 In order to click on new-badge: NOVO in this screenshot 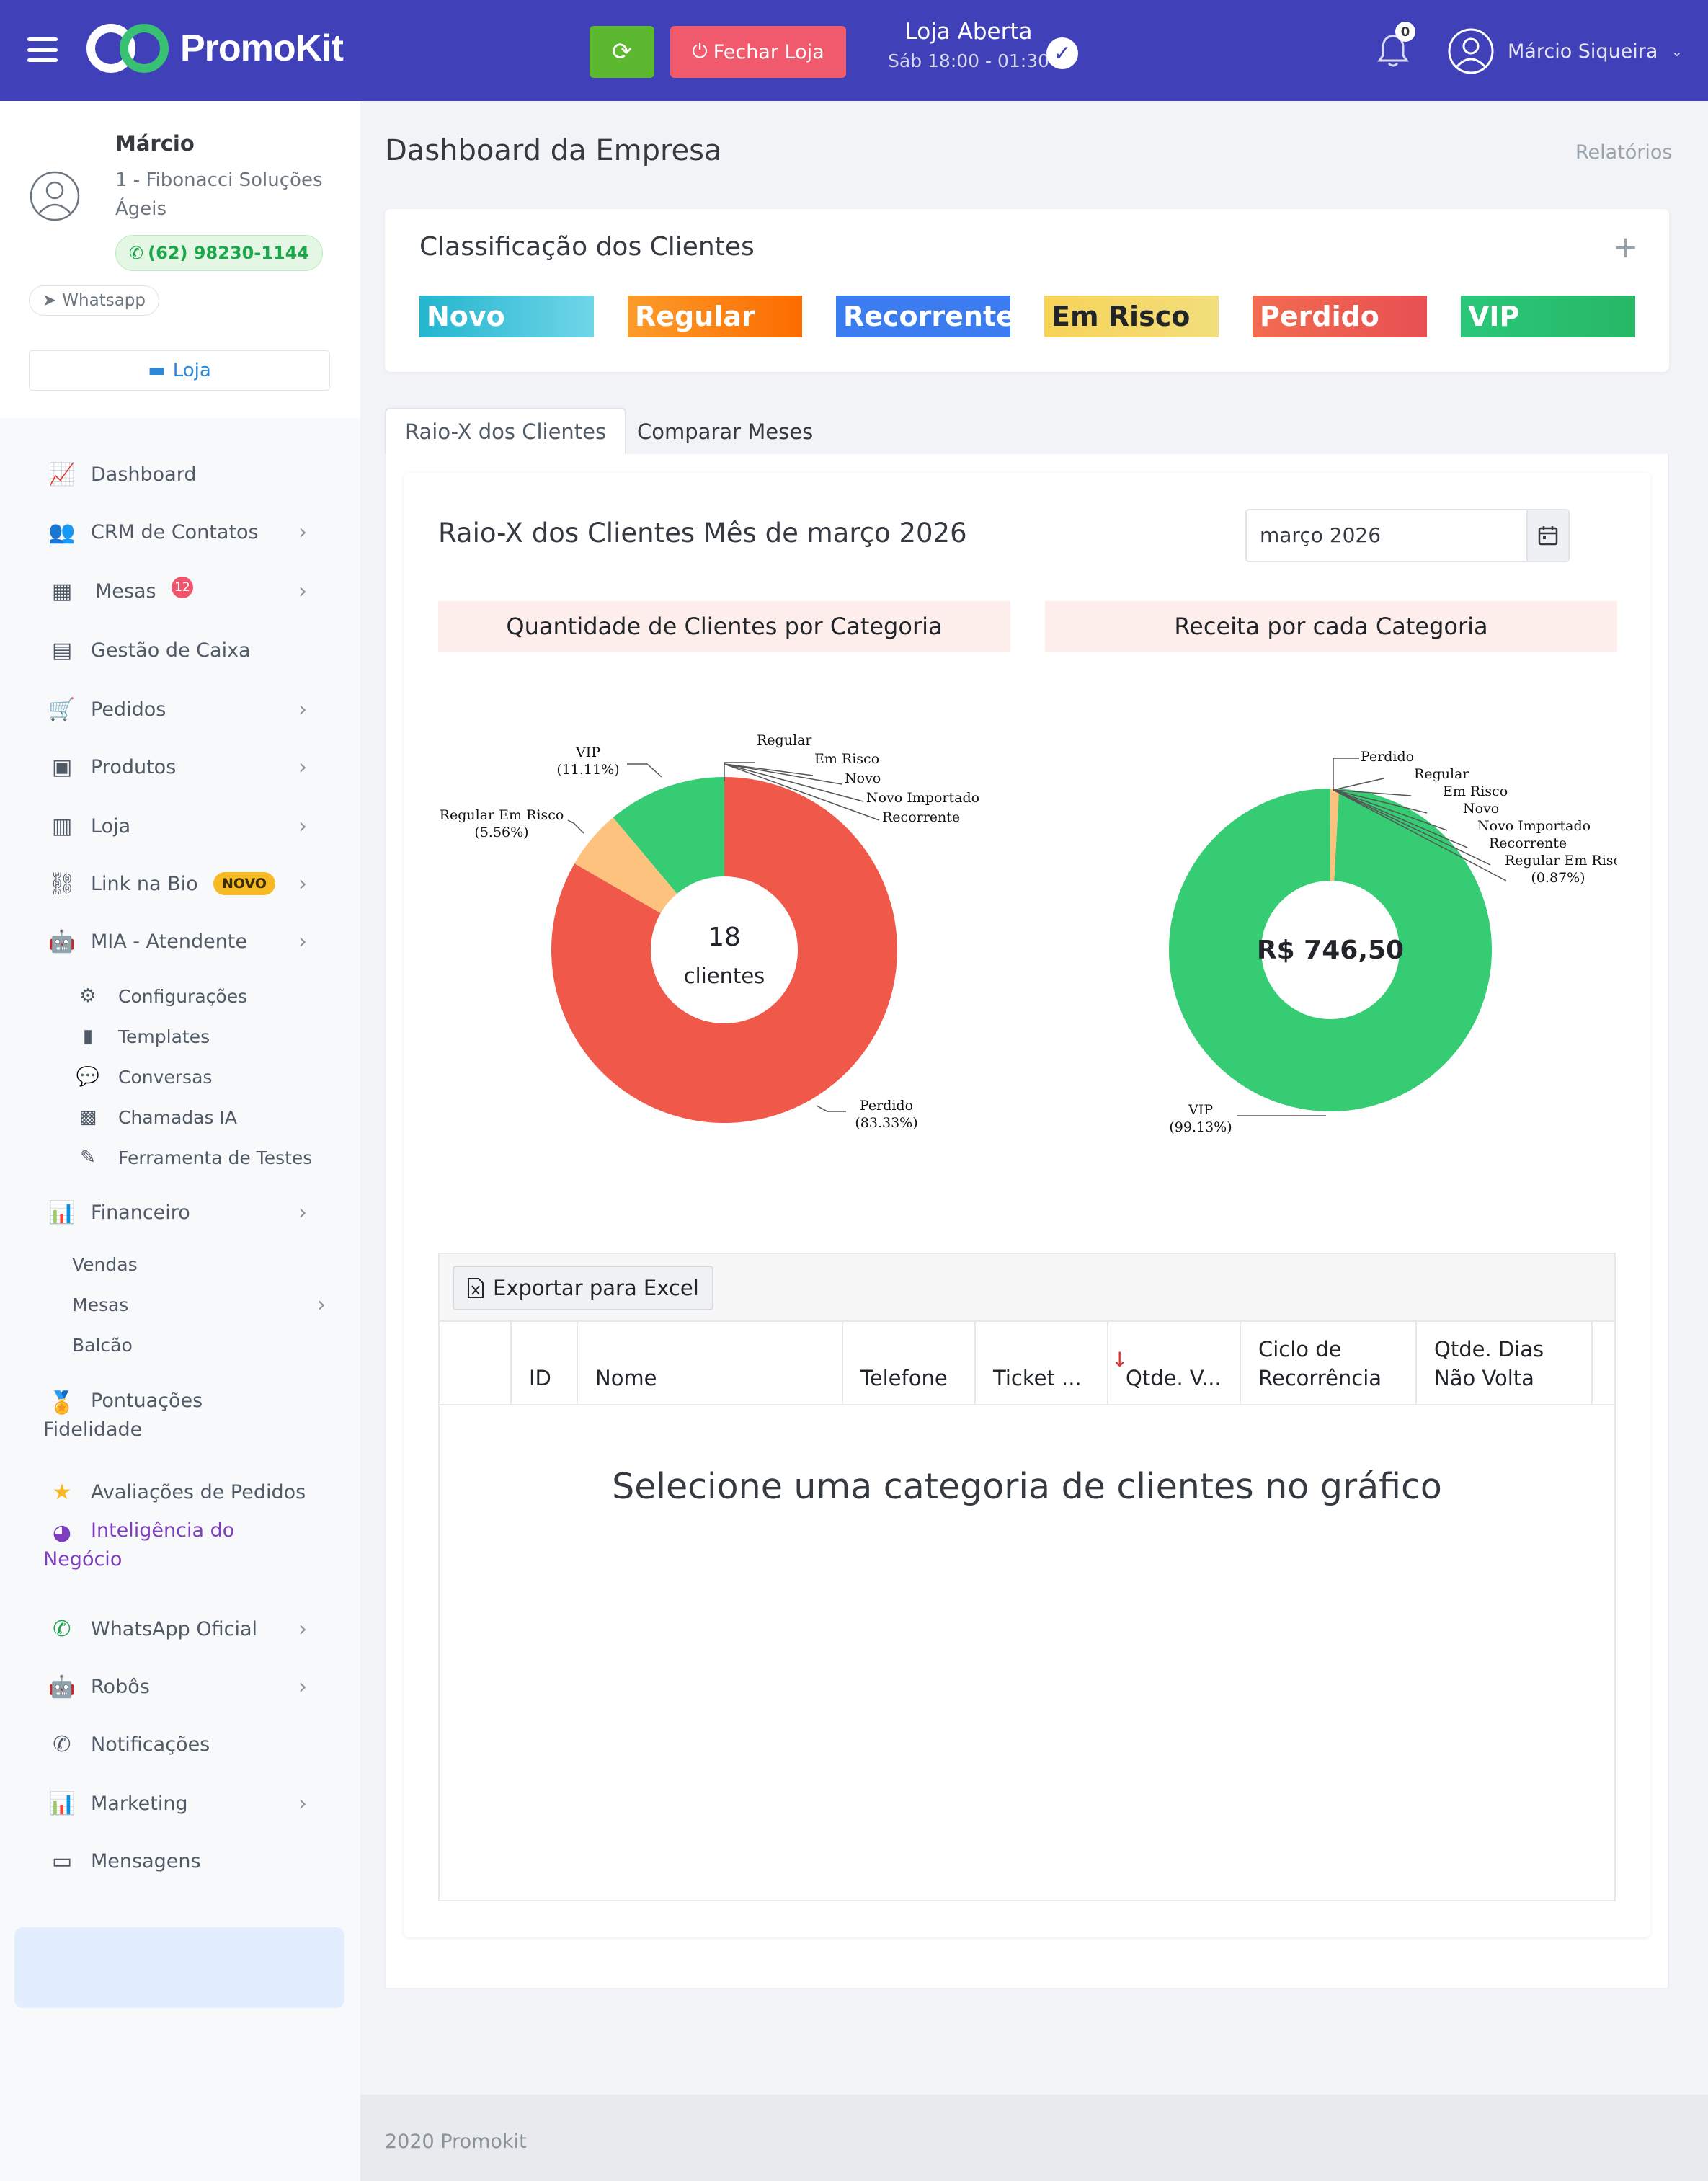, I will do `click(244, 883)`.